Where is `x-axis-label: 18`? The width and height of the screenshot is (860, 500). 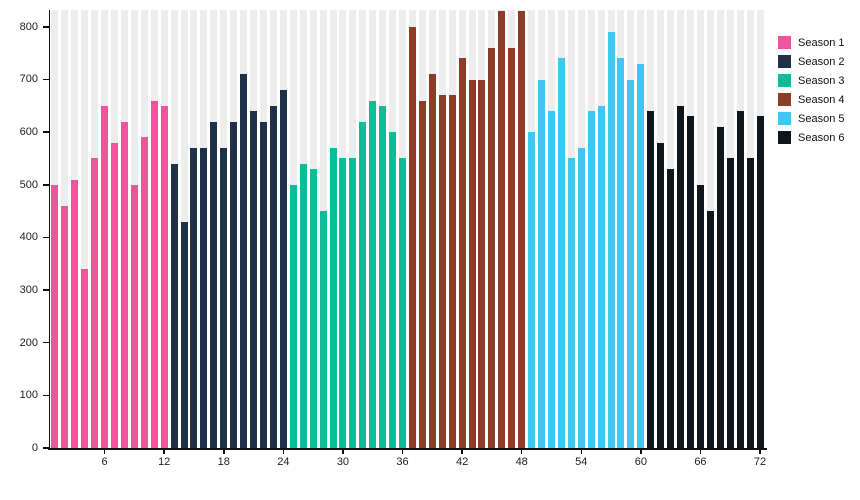 x-axis-label: 18 is located at coordinates (223, 462).